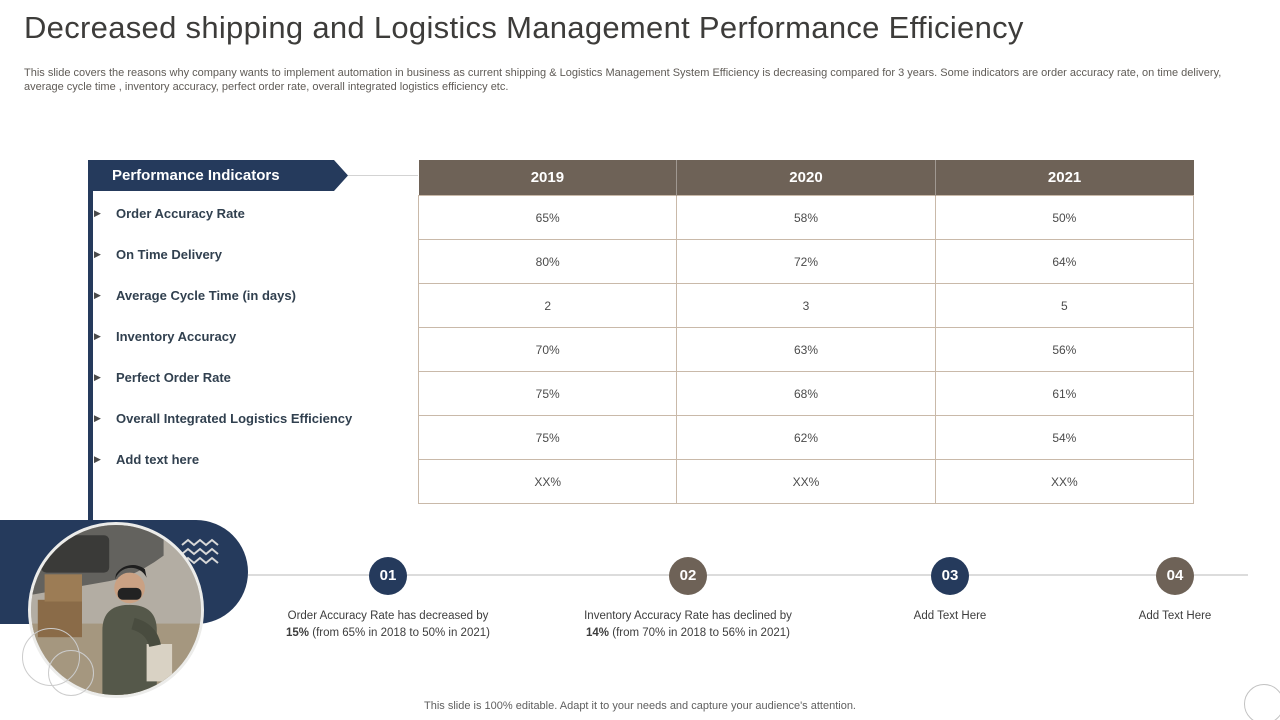  Describe the element at coordinates (399, 633) in the screenshot. I see `milestone-text-post: (from 65% in 2018 to 50% in 2021)` at that location.